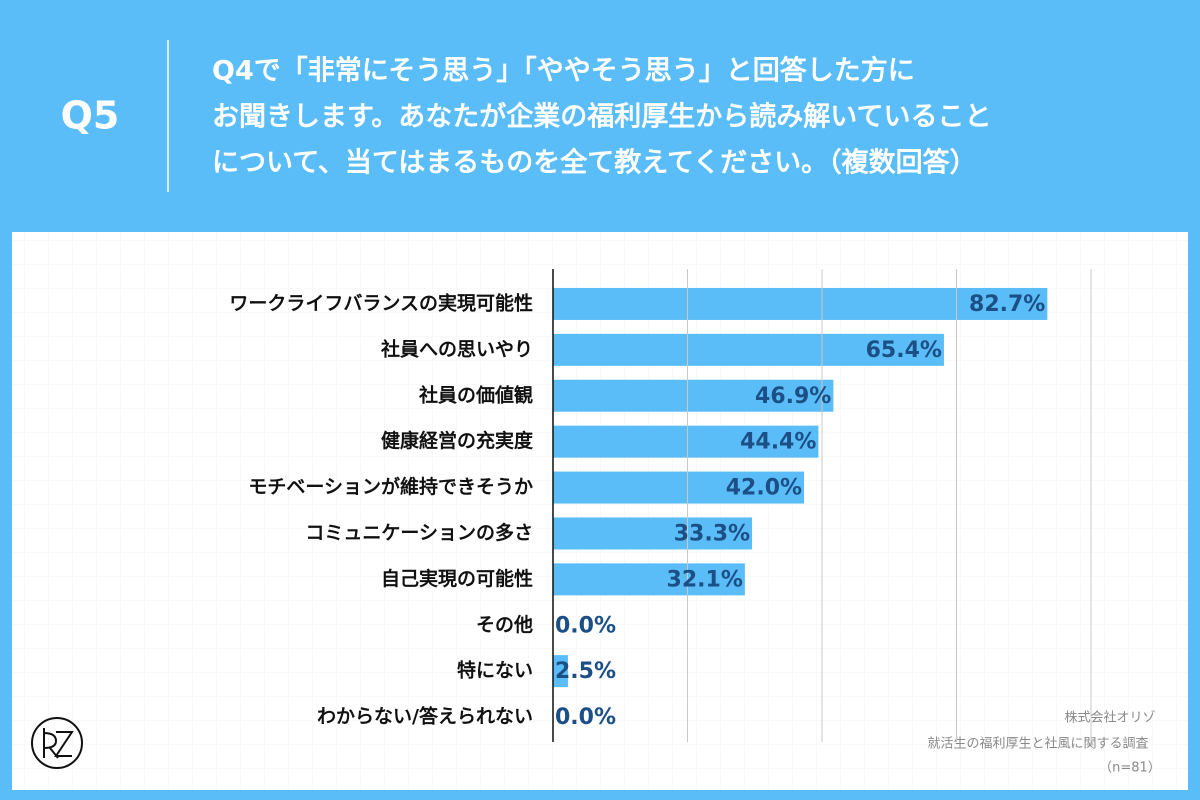 This screenshot has width=1200, height=800. Describe the element at coordinates (457, 578) in the screenshot. I see `category-label: 自己実現の可能性` at that location.